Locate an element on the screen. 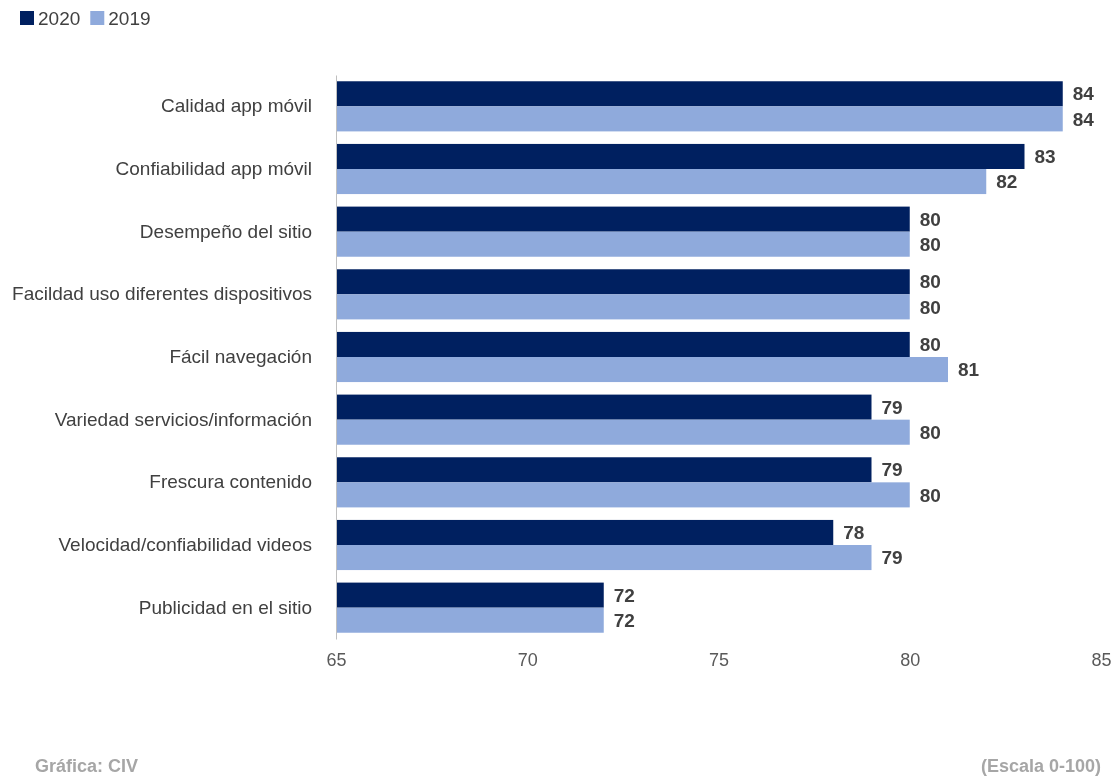  data-label: 83 is located at coordinates (1045, 157).